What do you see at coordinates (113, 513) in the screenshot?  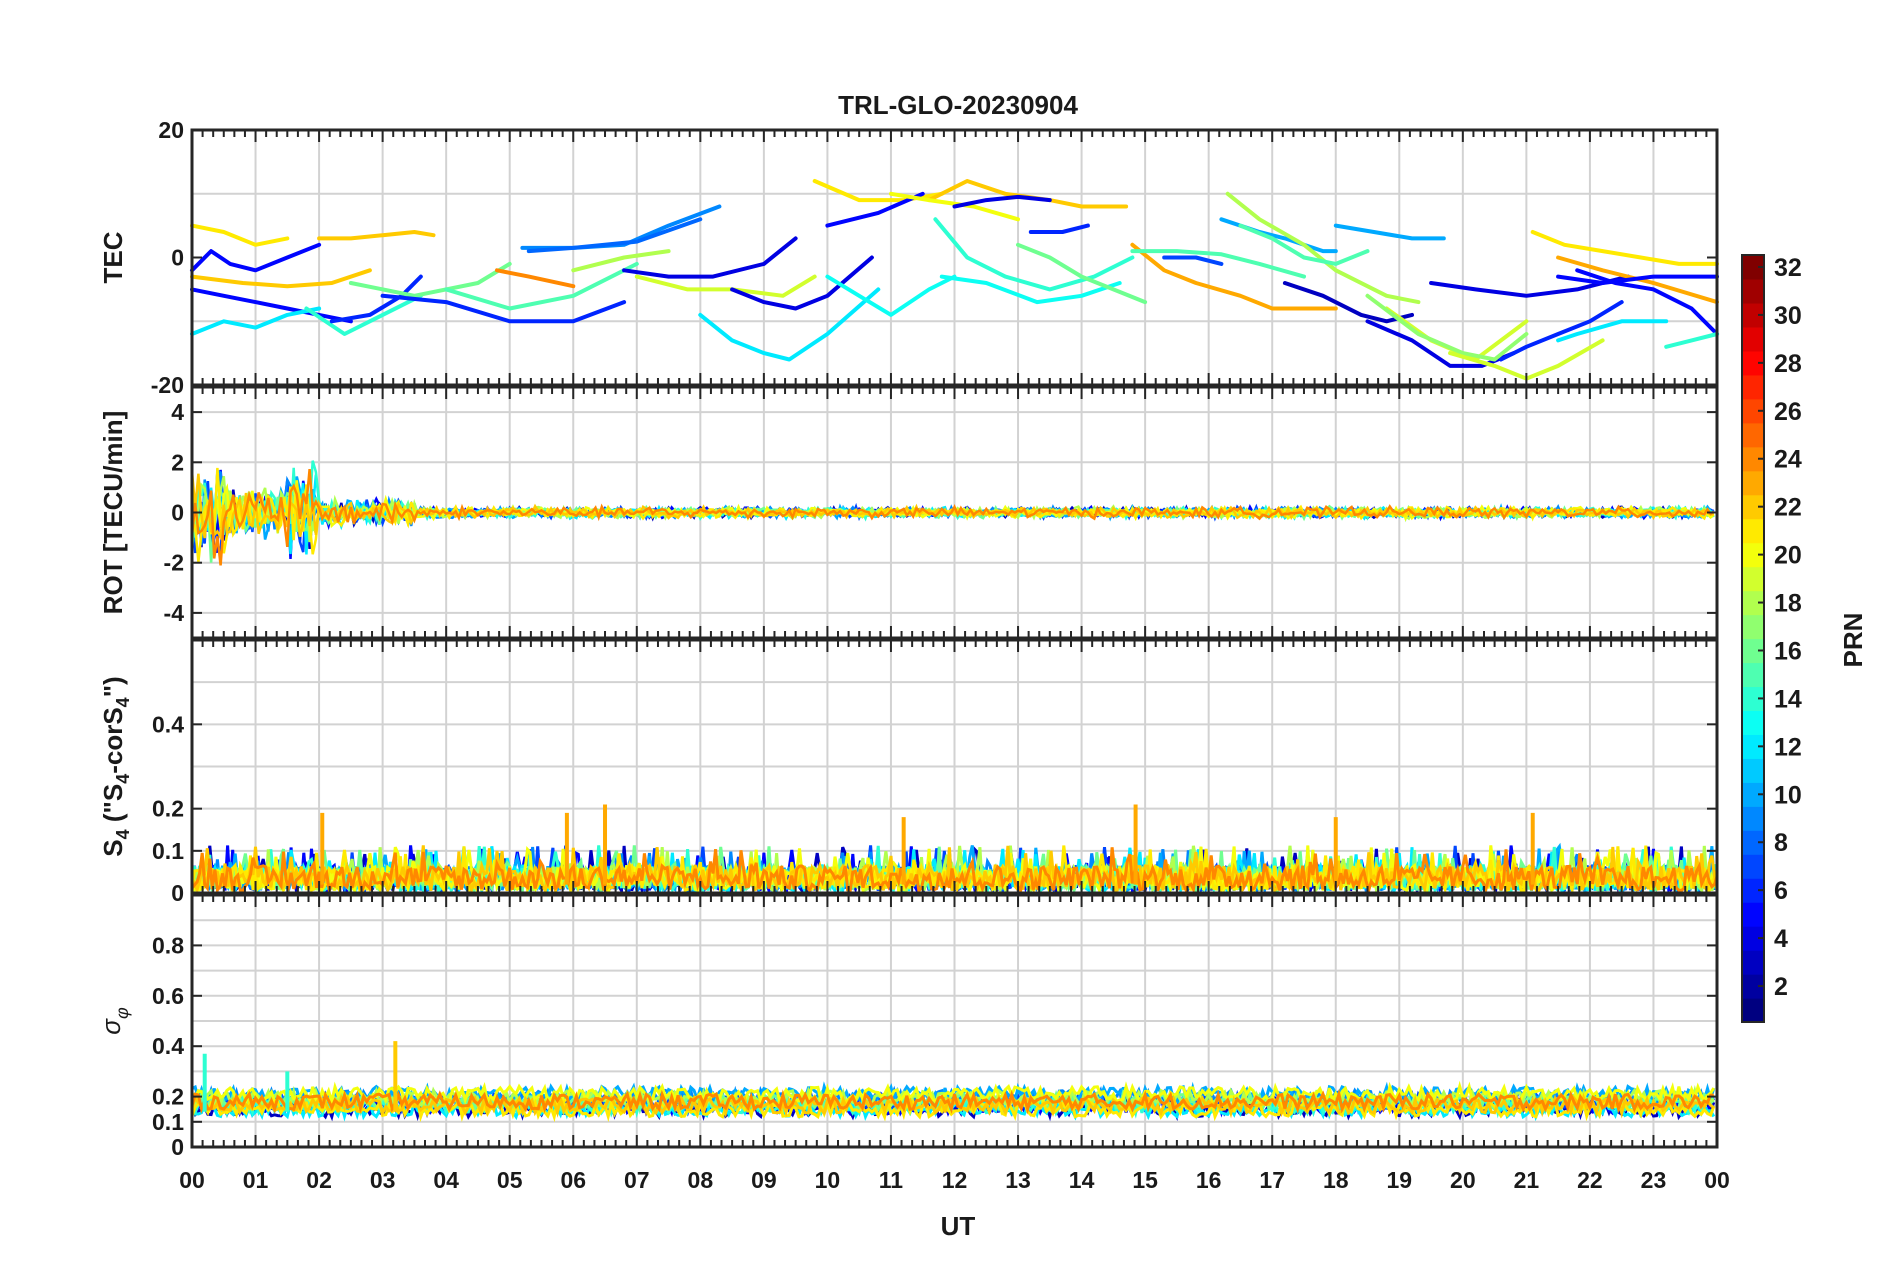 I see `rot-y-label: ROT [TECU/min]` at bounding box center [113, 513].